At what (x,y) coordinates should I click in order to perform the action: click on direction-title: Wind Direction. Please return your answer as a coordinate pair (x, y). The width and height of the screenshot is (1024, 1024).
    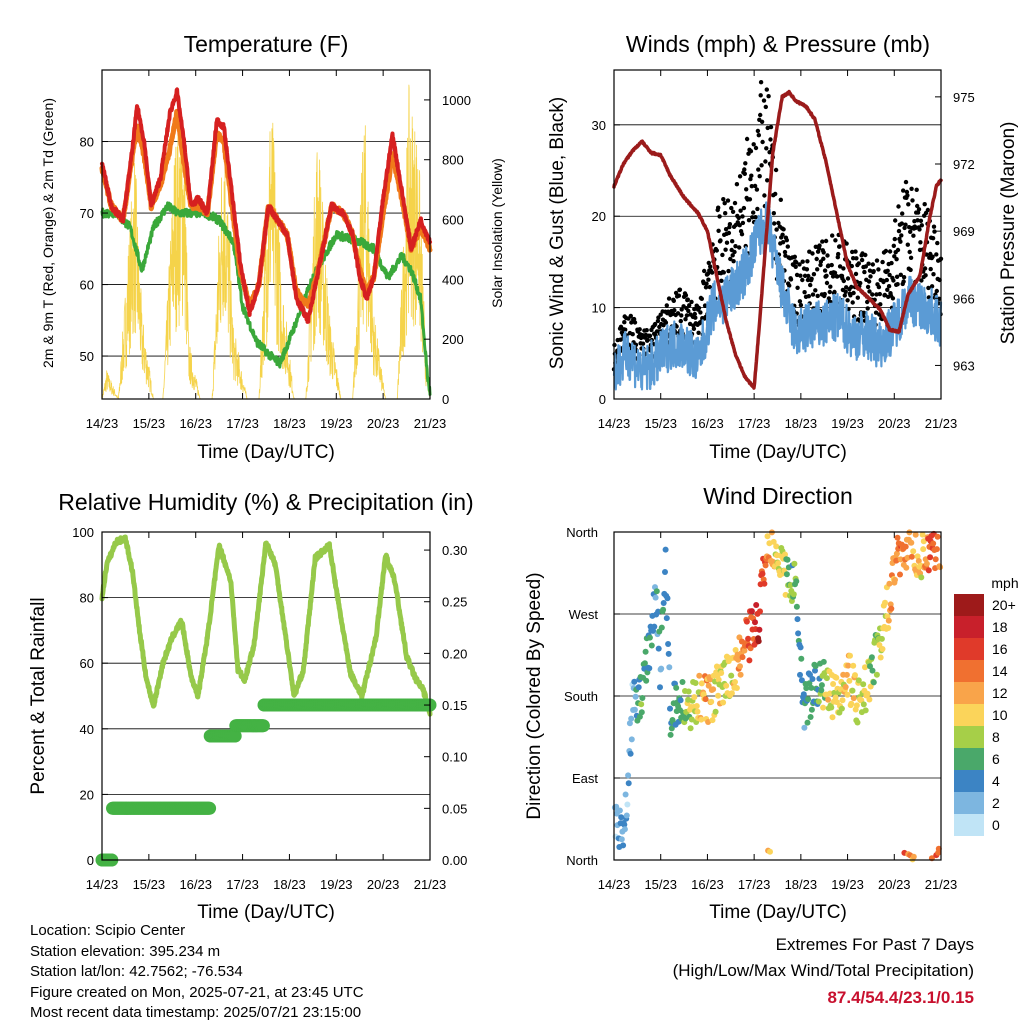
    Looking at the image, I should click on (778, 496).